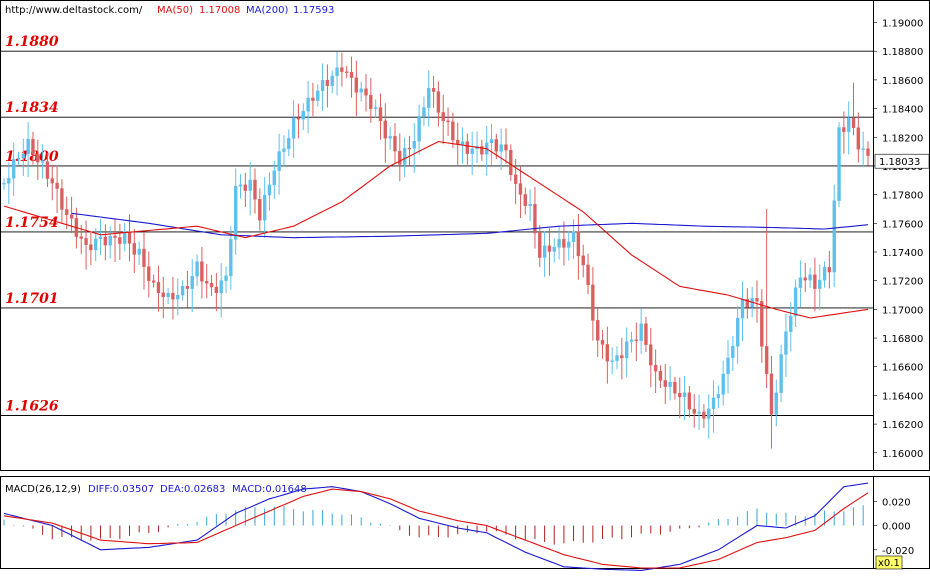 Image resolution: width=930 pixels, height=578 pixels. I want to click on macd-diff-line, so click(436, 526).